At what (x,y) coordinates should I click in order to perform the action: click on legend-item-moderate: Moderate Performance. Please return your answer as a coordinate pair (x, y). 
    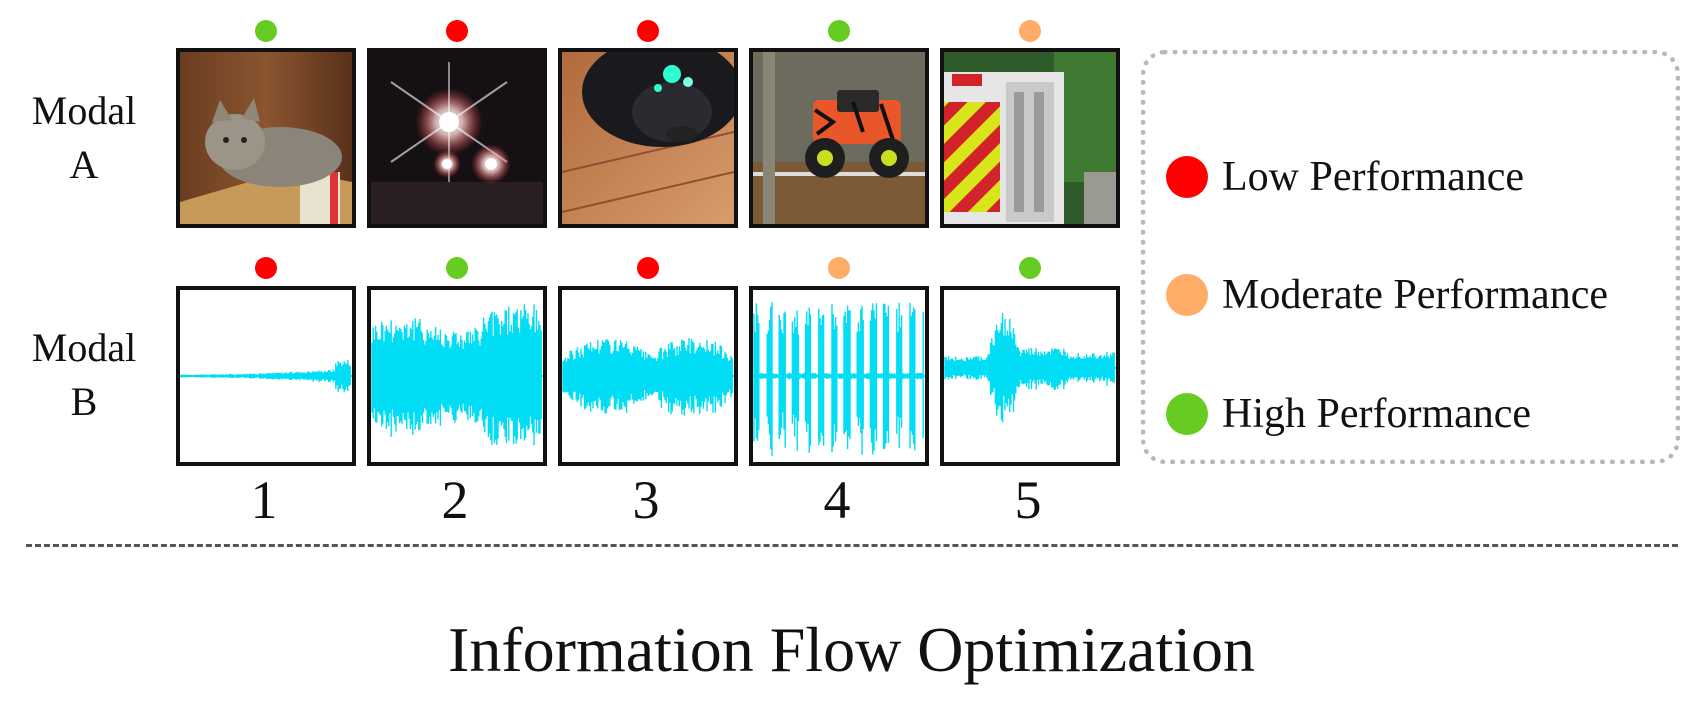
    Looking at the image, I should click on (1387, 295).